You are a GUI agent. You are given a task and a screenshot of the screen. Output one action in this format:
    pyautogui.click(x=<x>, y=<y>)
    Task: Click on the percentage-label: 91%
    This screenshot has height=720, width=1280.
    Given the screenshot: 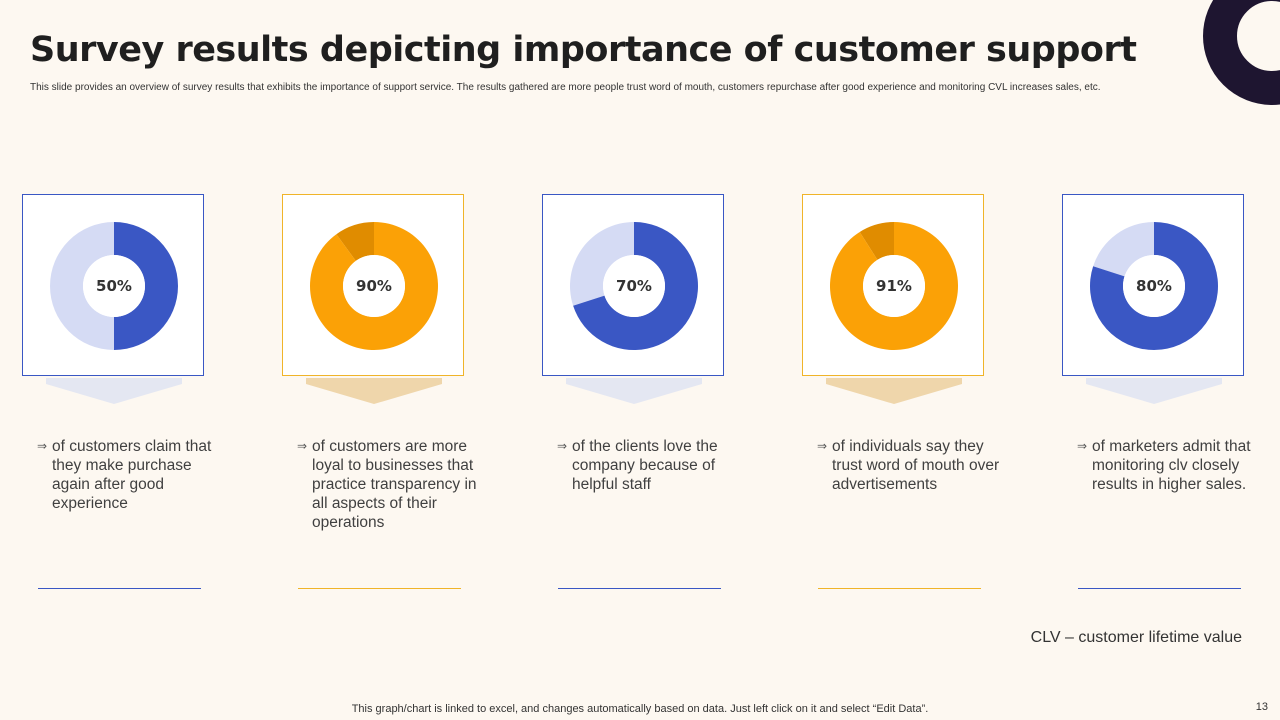 What is the action you would take?
    pyautogui.click(x=894, y=286)
    